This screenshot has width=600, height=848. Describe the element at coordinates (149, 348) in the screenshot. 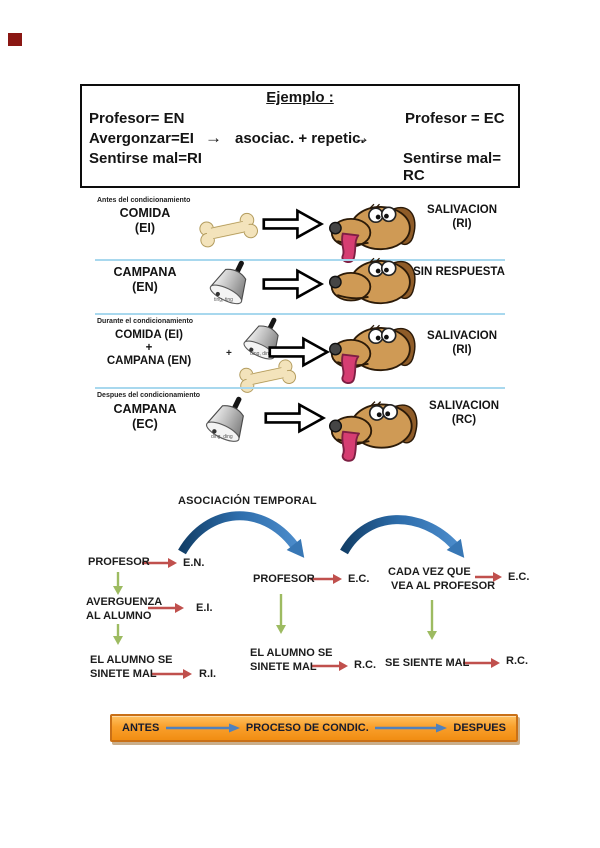

I see `stimulus-label: COMIDA (EI) + CAMPANA (EN)` at that location.